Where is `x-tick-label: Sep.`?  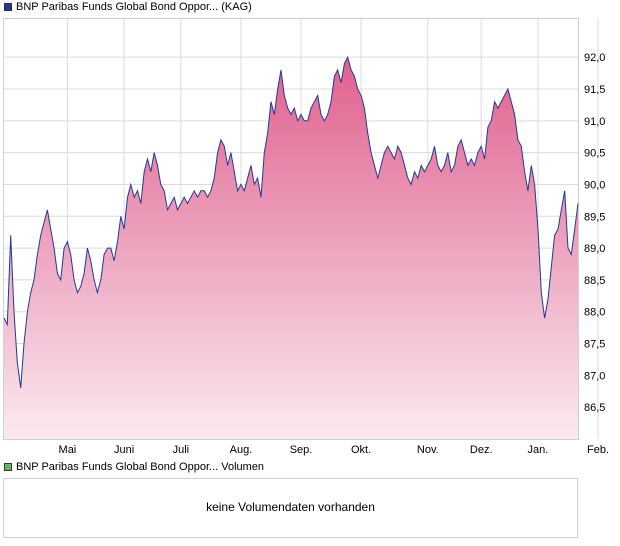 x-tick-label: Sep. is located at coordinates (301, 450).